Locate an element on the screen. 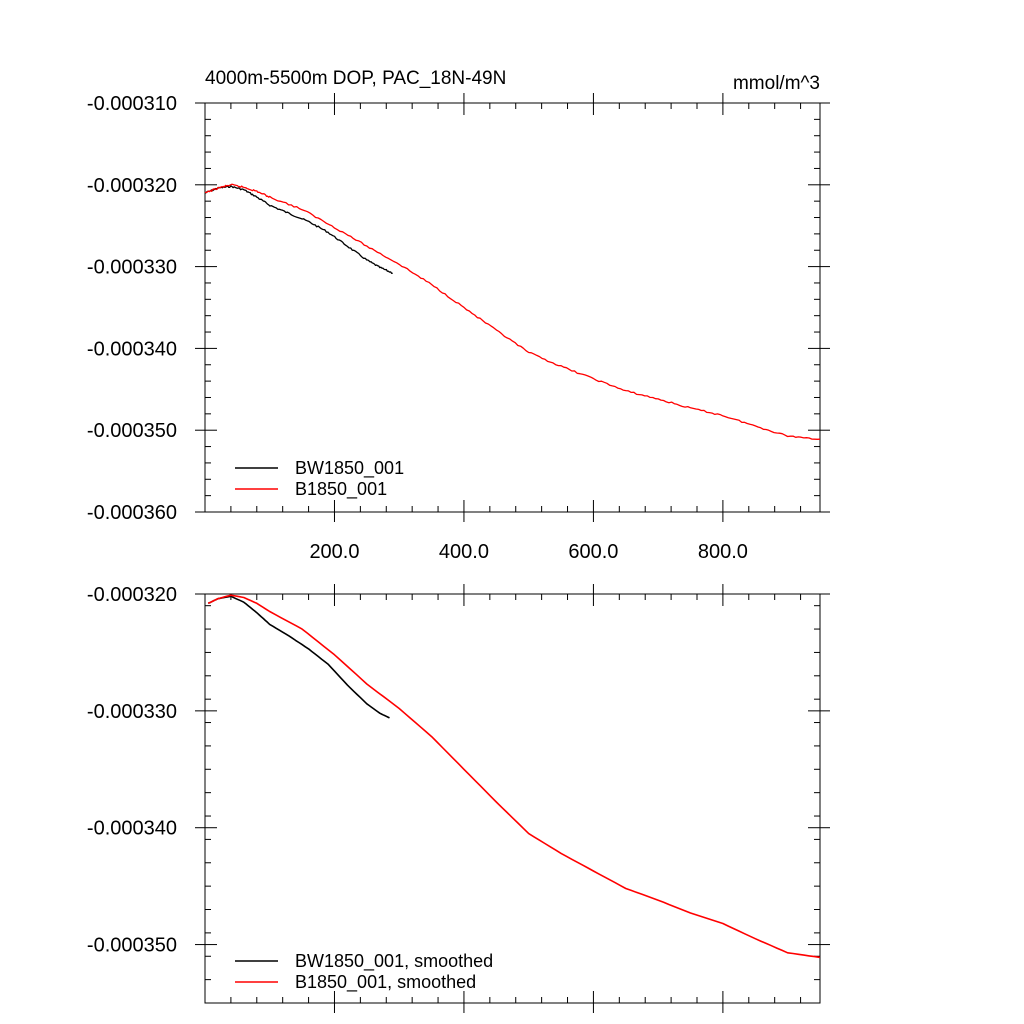  x-tick-label: 200.0 is located at coordinates (334, 552).